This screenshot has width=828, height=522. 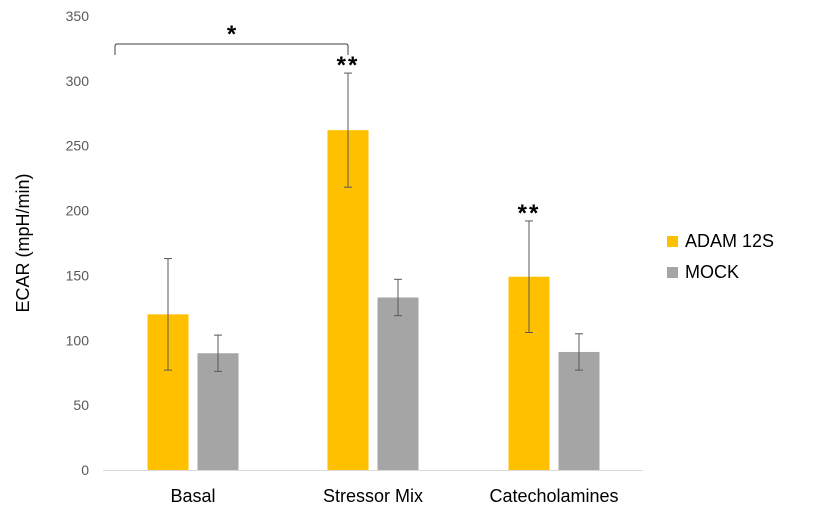 I want to click on y-tick-label: 150, so click(x=78, y=275).